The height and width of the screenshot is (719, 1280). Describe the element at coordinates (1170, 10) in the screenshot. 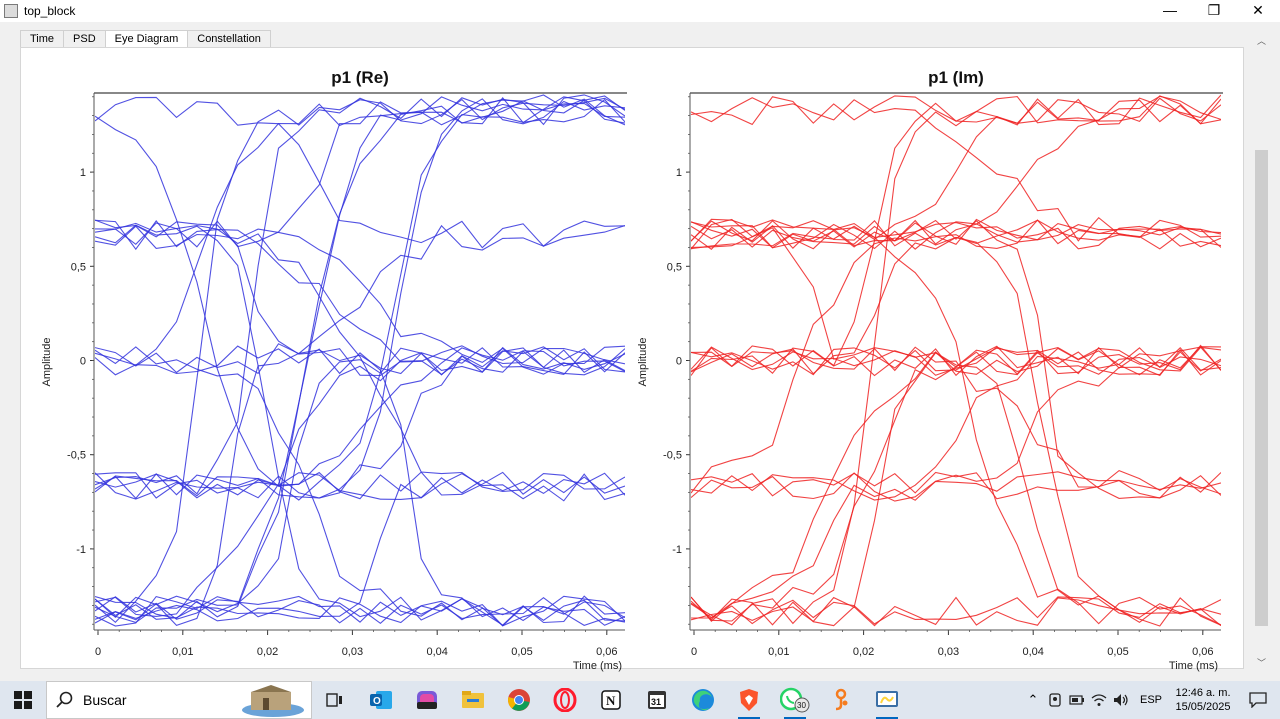

I see `minimize-button: —` at that location.